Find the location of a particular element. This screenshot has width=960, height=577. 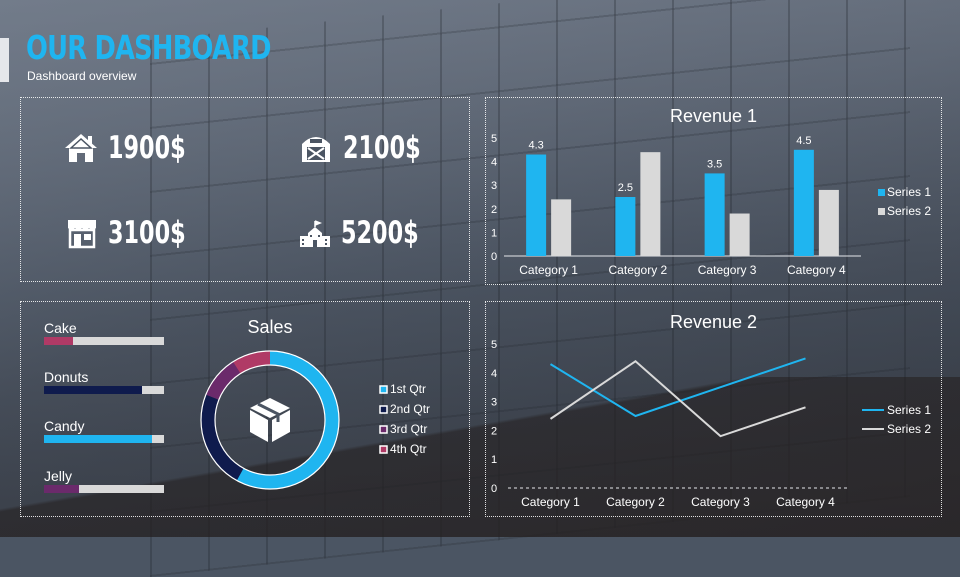

data-label: 4.5 is located at coordinates (803, 141).